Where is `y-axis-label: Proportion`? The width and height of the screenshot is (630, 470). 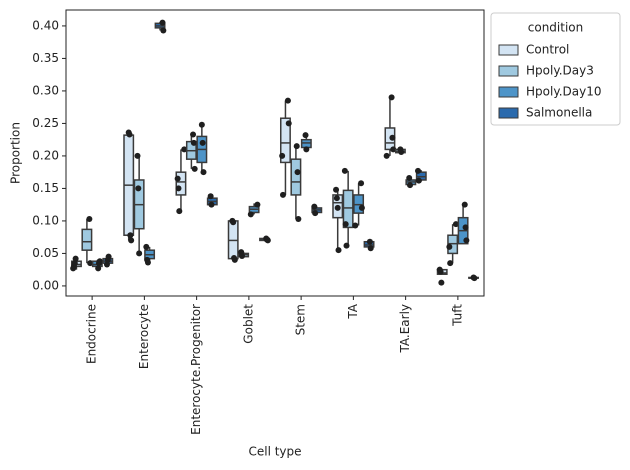 y-axis-label: Proportion is located at coordinates (16, 153).